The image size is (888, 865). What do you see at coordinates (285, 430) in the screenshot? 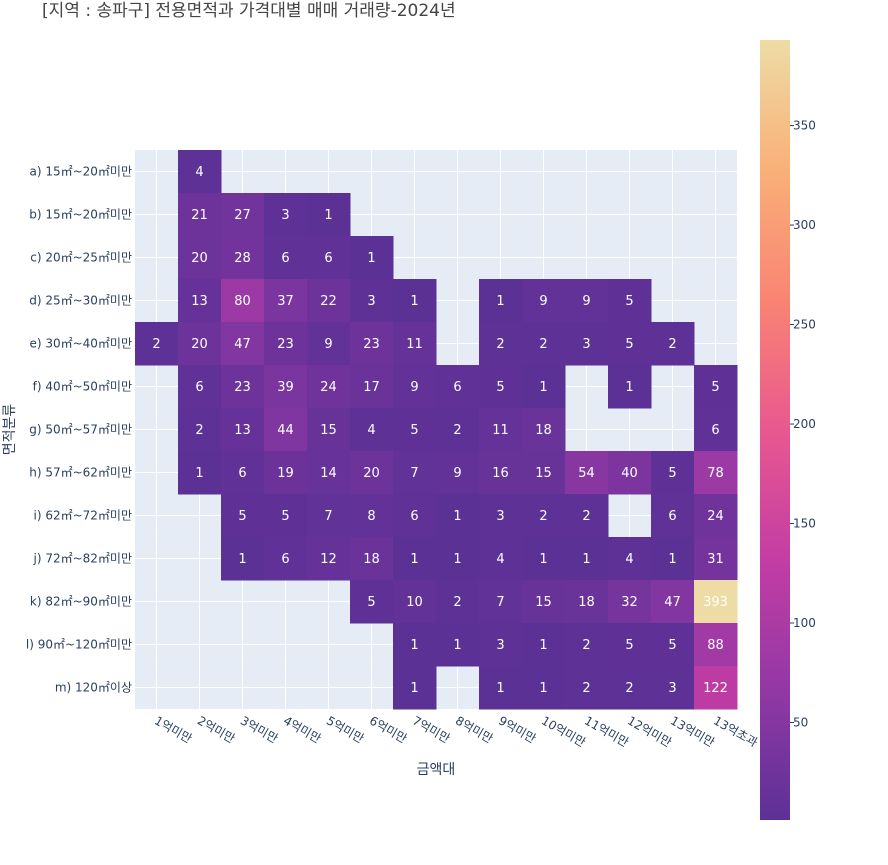
I see `cell-value-label: 44` at bounding box center [285, 430].